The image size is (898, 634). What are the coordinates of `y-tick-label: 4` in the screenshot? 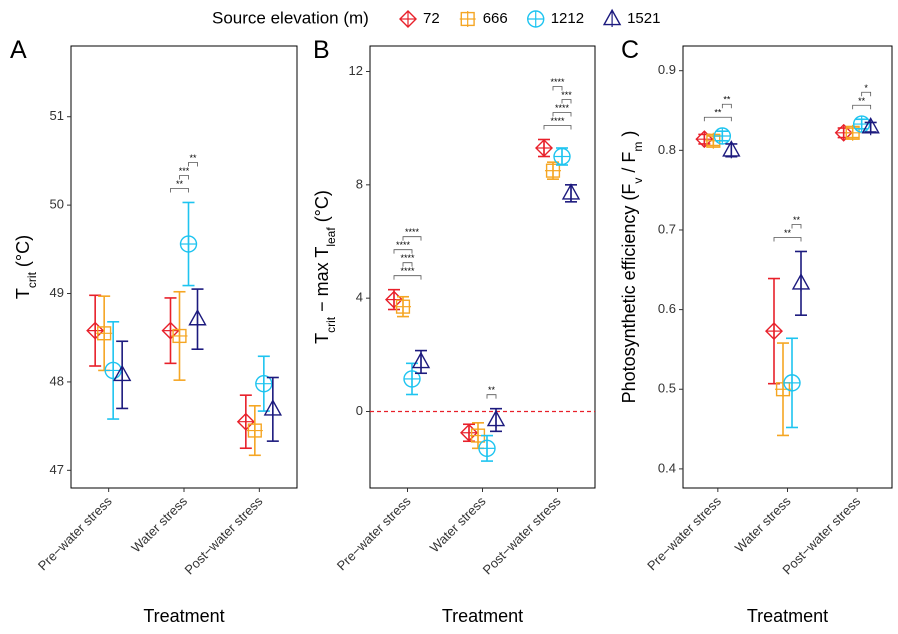 It's located at (359, 297).